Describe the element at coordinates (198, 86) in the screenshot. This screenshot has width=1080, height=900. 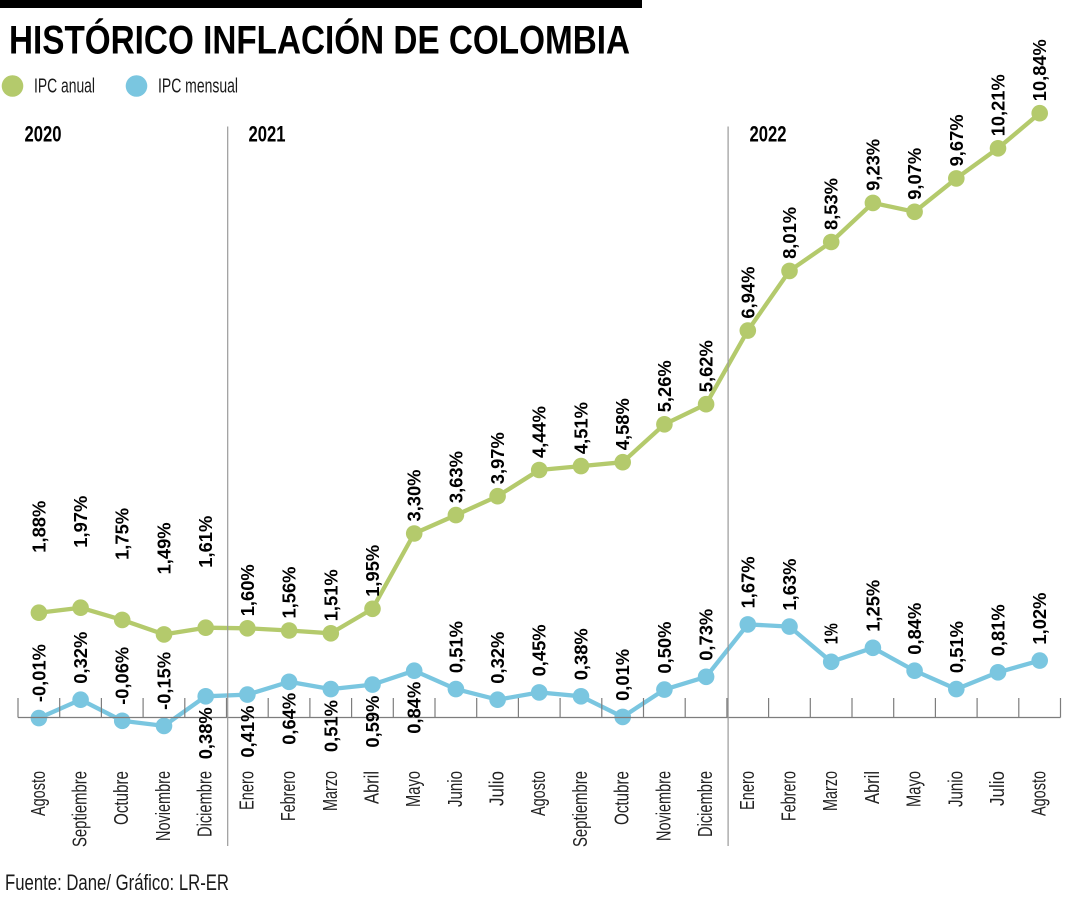
I see `svg-text: IPC mensual` at that location.